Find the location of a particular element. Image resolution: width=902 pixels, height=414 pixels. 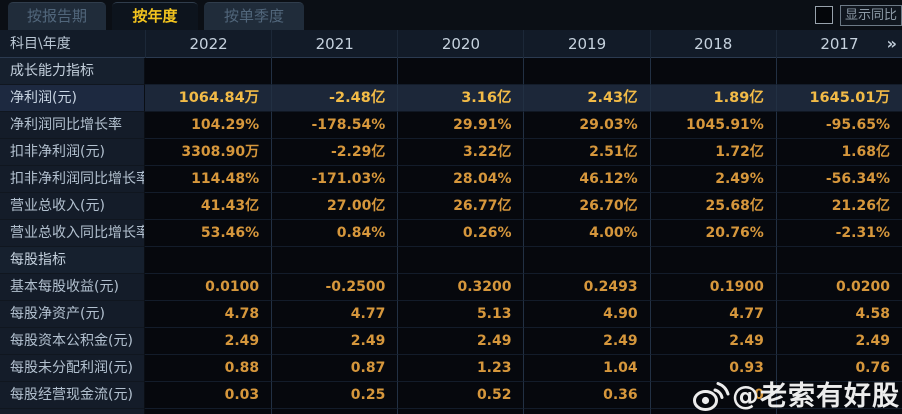

cell: -178.54% is located at coordinates (334, 125).